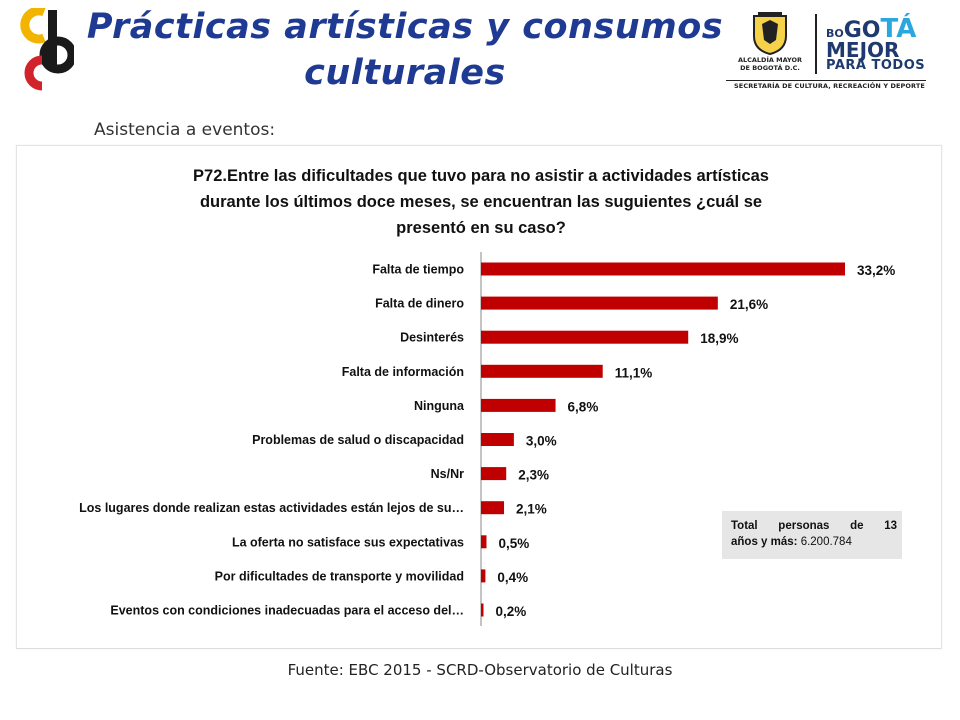 The width and height of the screenshot is (960, 720). Describe the element at coordinates (814, 526) in the screenshot. I see `total-label-line-1: Total personas de 13` at that location.